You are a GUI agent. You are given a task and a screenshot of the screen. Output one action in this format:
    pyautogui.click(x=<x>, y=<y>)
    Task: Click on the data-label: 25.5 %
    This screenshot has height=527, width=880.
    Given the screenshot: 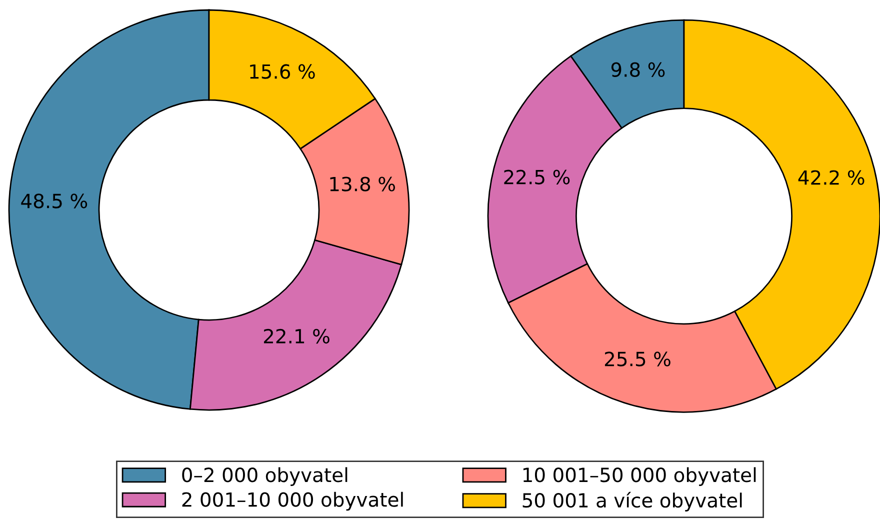 What is the action you would take?
    pyautogui.click(x=637, y=359)
    